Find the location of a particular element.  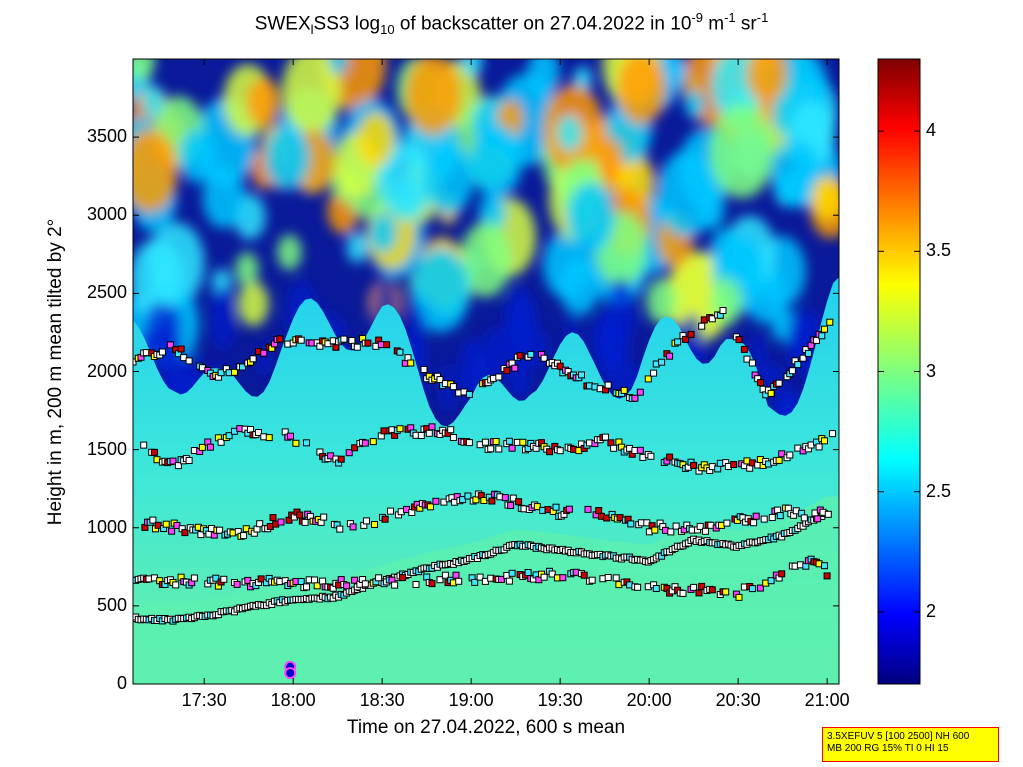

colorbar is located at coordinates (899, 371).